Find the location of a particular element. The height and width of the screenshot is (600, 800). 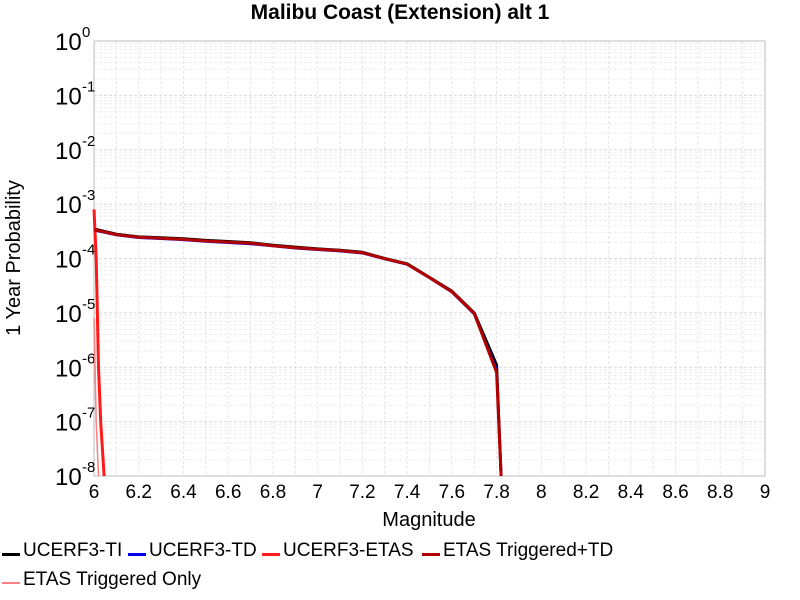

legend-item-ucerf3-ti: UCERF3-TI is located at coordinates (62, 551).